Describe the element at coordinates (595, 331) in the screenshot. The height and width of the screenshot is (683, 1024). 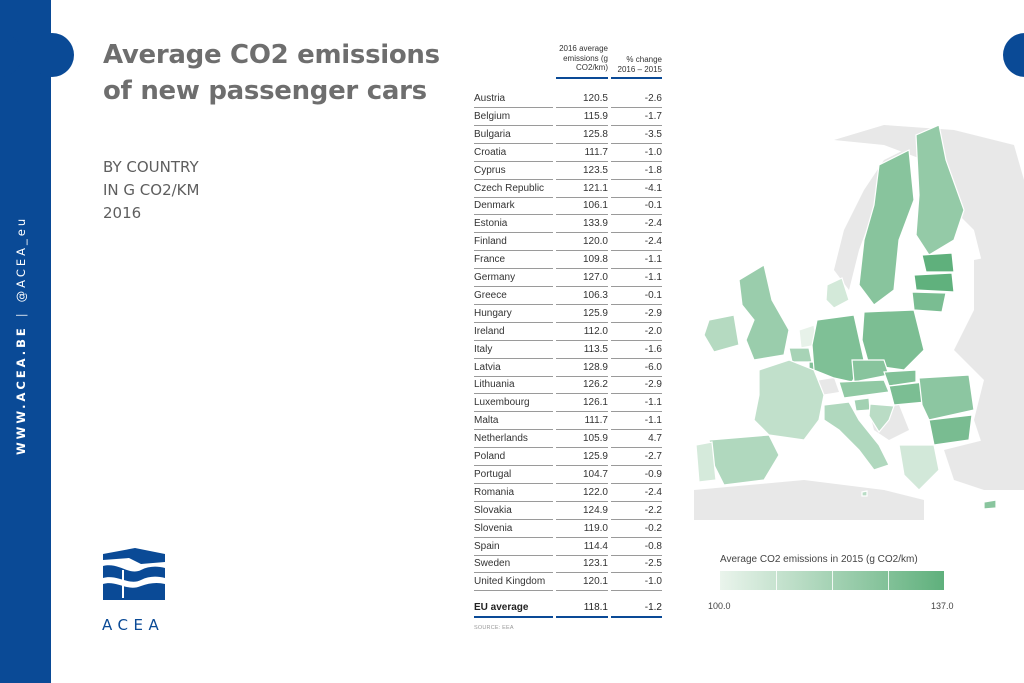
I see `emissions-value: 112.0` at that location.